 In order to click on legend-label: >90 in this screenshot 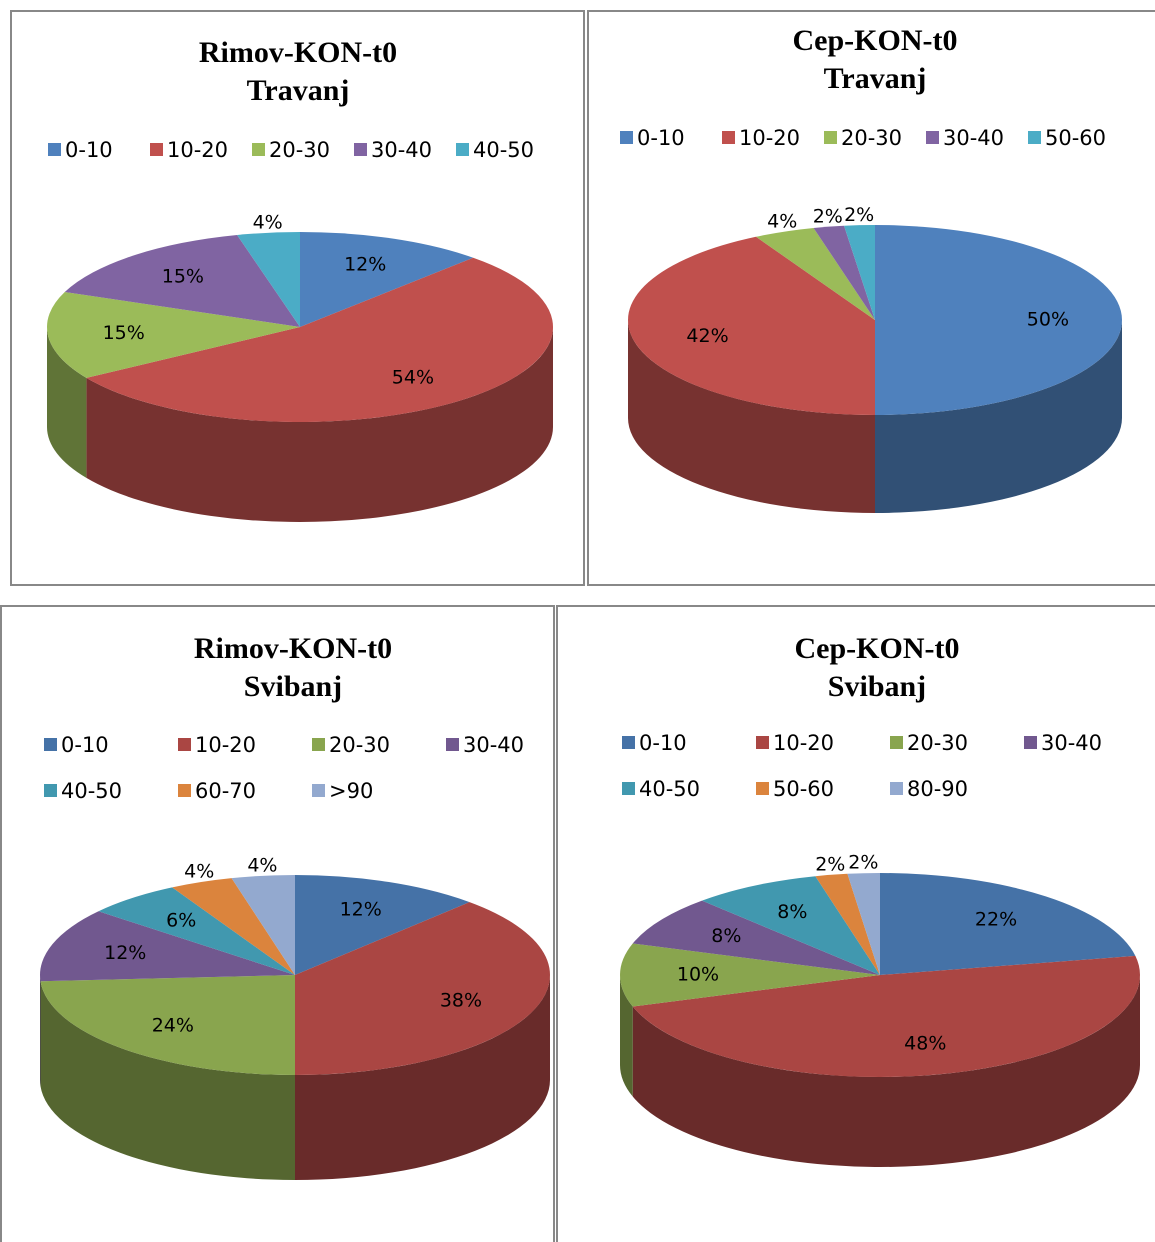, I will do `click(351, 791)`.